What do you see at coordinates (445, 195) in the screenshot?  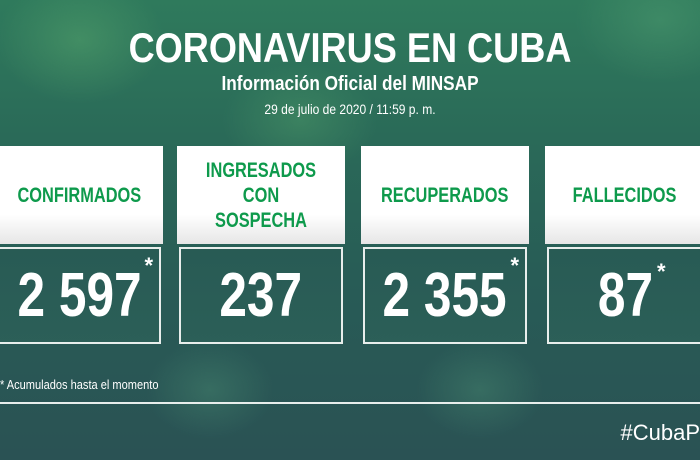 I see `stat-label: RECUPERADOS` at bounding box center [445, 195].